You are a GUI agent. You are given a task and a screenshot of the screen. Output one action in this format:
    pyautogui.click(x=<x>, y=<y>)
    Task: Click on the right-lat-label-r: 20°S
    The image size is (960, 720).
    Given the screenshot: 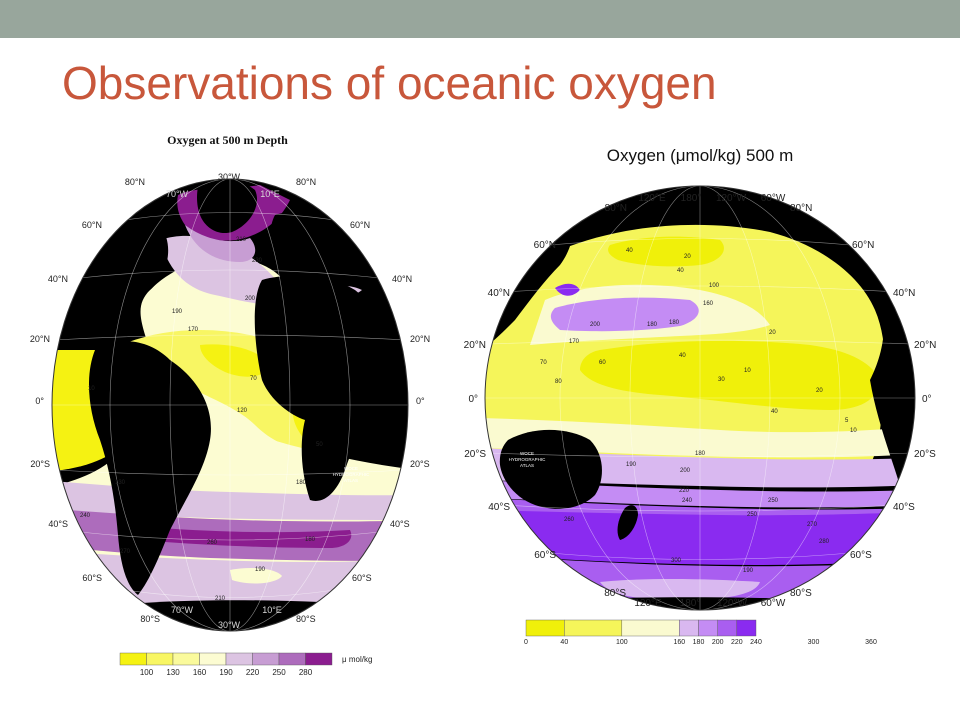 What is the action you would take?
    pyautogui.click(x=925, y=454)
    